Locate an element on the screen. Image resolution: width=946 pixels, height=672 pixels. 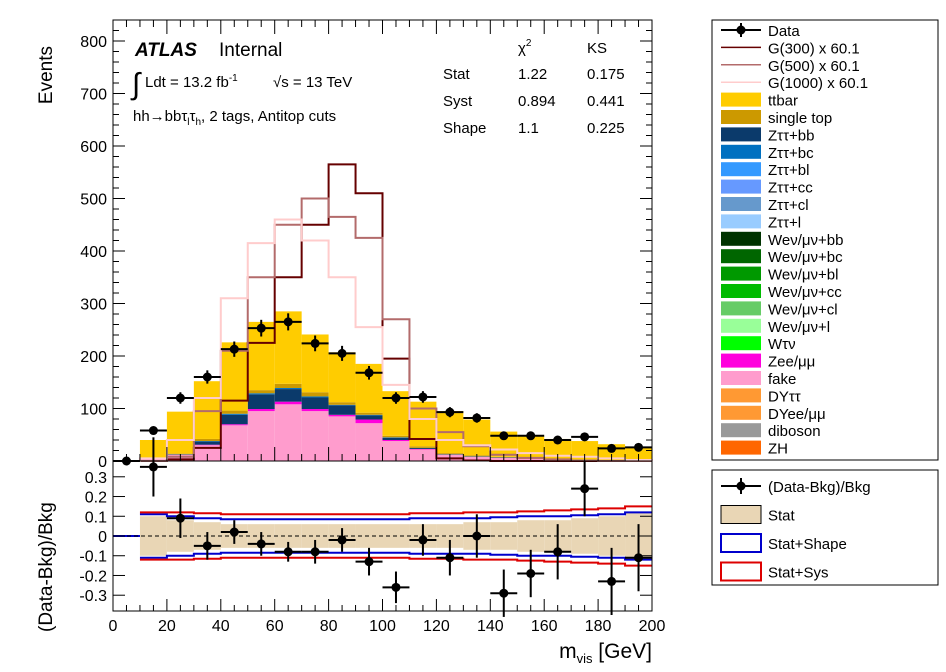
gof-row-chi2: 0.894 is located at coordinates (537, 101).